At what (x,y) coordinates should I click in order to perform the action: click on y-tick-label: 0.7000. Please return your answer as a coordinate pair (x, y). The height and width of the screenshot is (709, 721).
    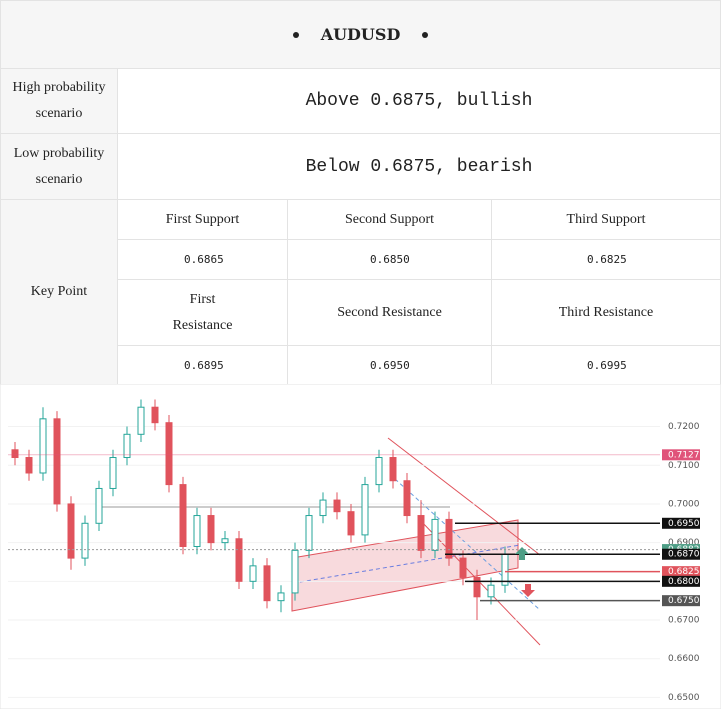
    Looking at the image, I should click on (684, 504).